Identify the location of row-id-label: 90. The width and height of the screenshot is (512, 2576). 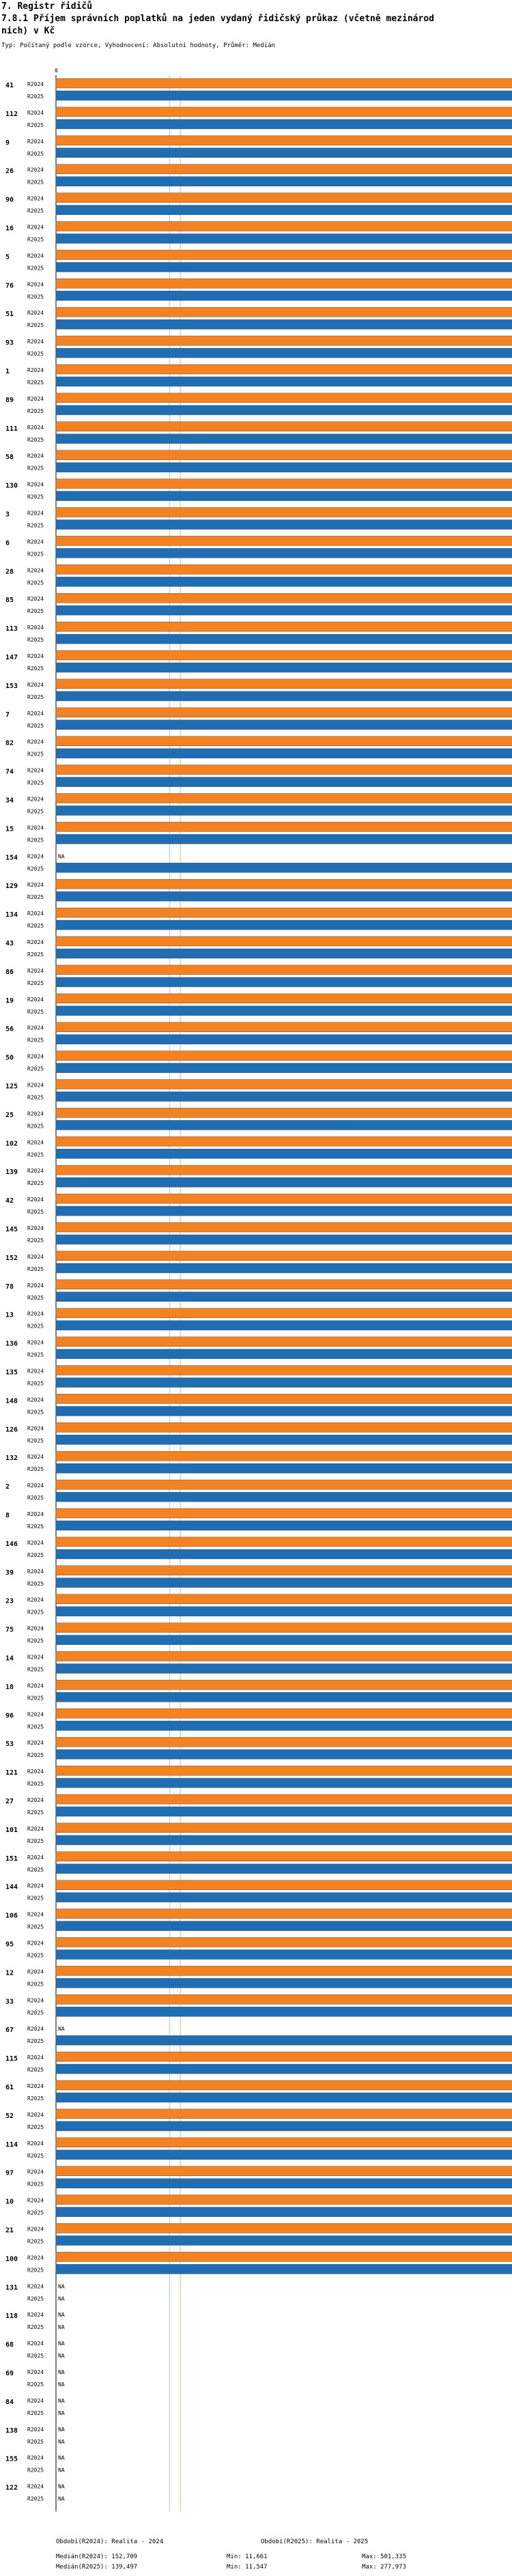
(9, 200).